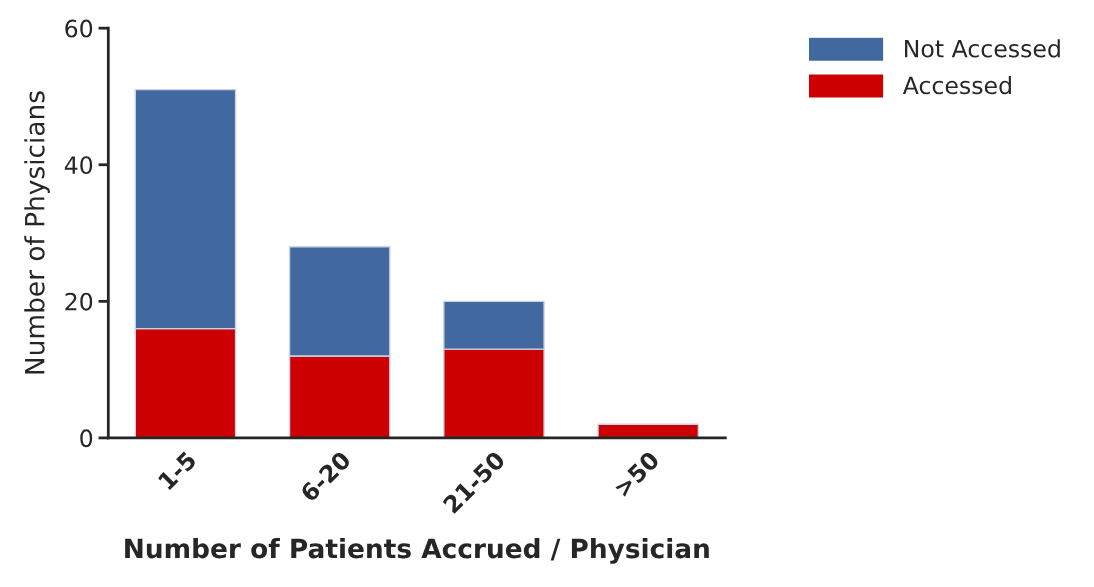 The height and width of the screenshot is (587, 1094). Describe the element at coordinates (648, 430) in the screenshot. I see `bar` at that location.